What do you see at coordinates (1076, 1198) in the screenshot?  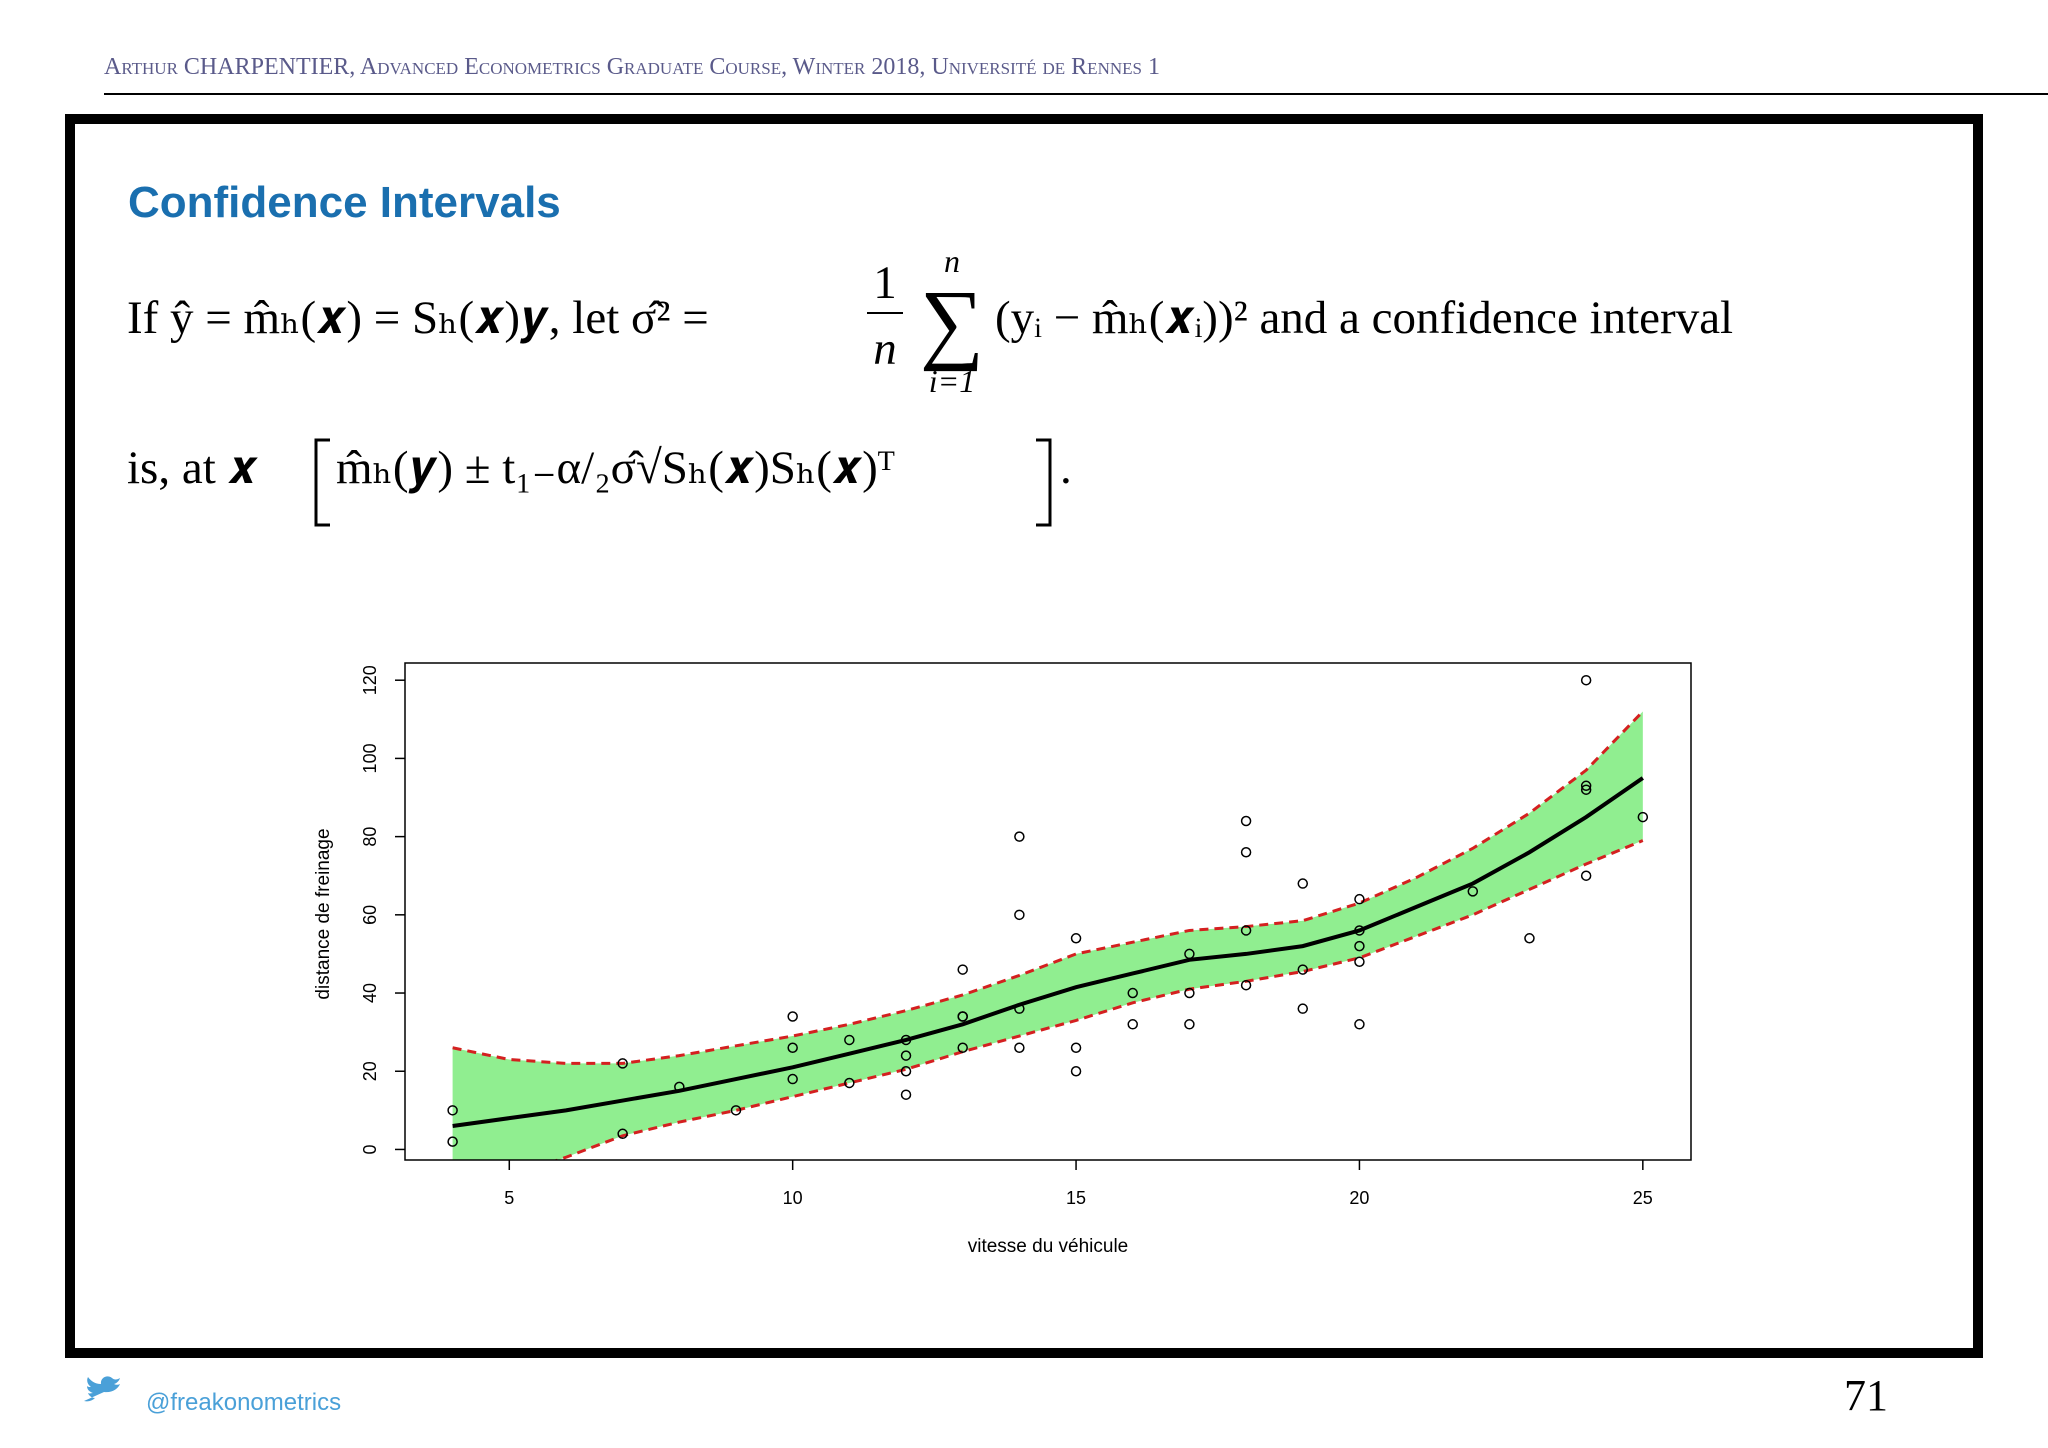 I see `x-tick-label: 15` at bounding box center [1076, 1198].